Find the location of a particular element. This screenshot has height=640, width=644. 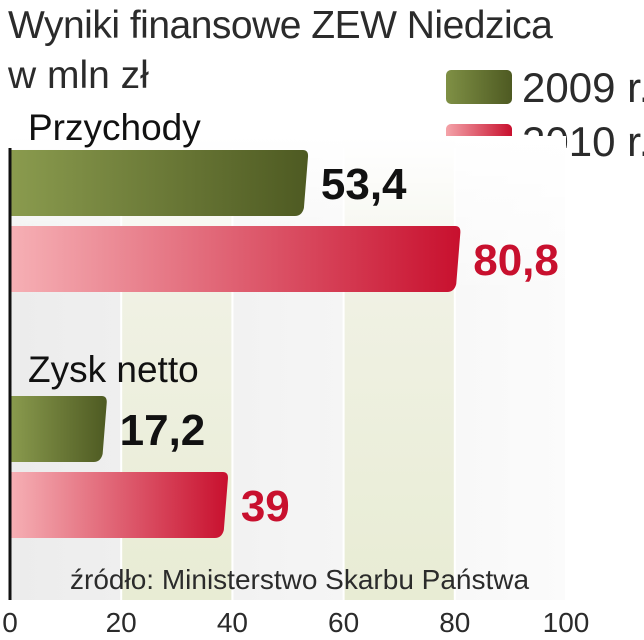

x-tick-label: 60 is located at coordinates (343, 622).